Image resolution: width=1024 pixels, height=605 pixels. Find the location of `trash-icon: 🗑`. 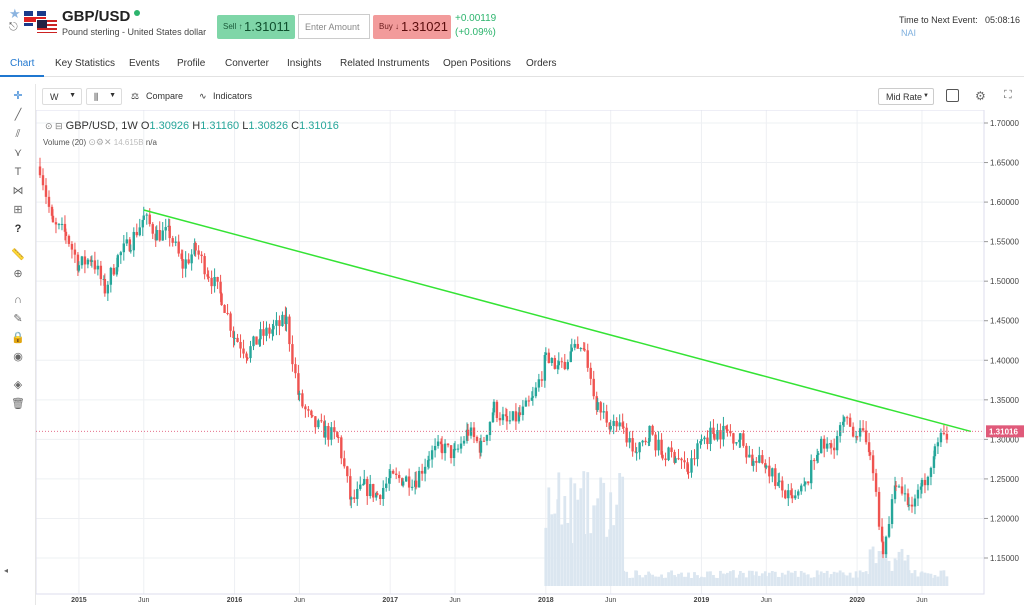

trash-icon: 🗑 is located at coordinates (18, 404).